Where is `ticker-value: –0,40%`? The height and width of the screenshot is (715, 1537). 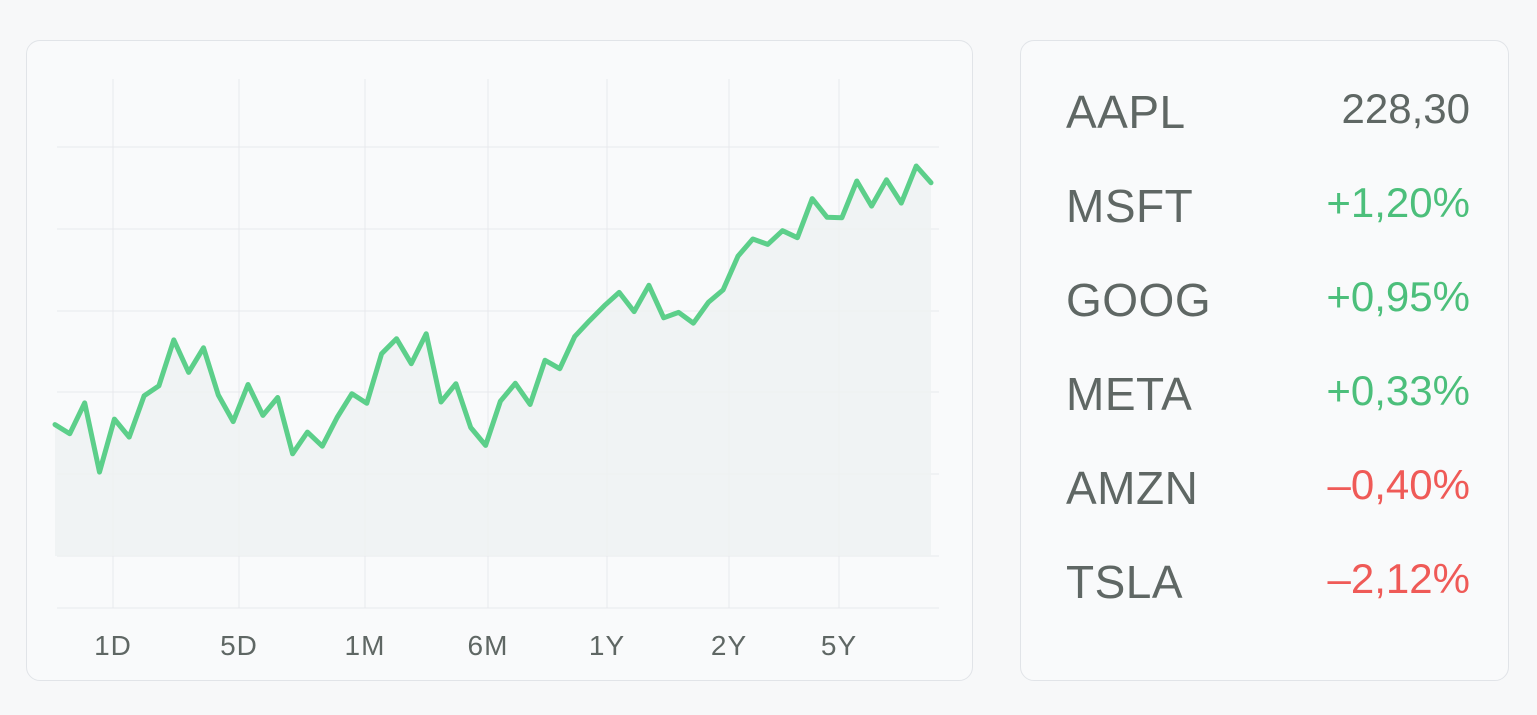
ticker-value: –0,40% is located at coordinates (1398, 484).